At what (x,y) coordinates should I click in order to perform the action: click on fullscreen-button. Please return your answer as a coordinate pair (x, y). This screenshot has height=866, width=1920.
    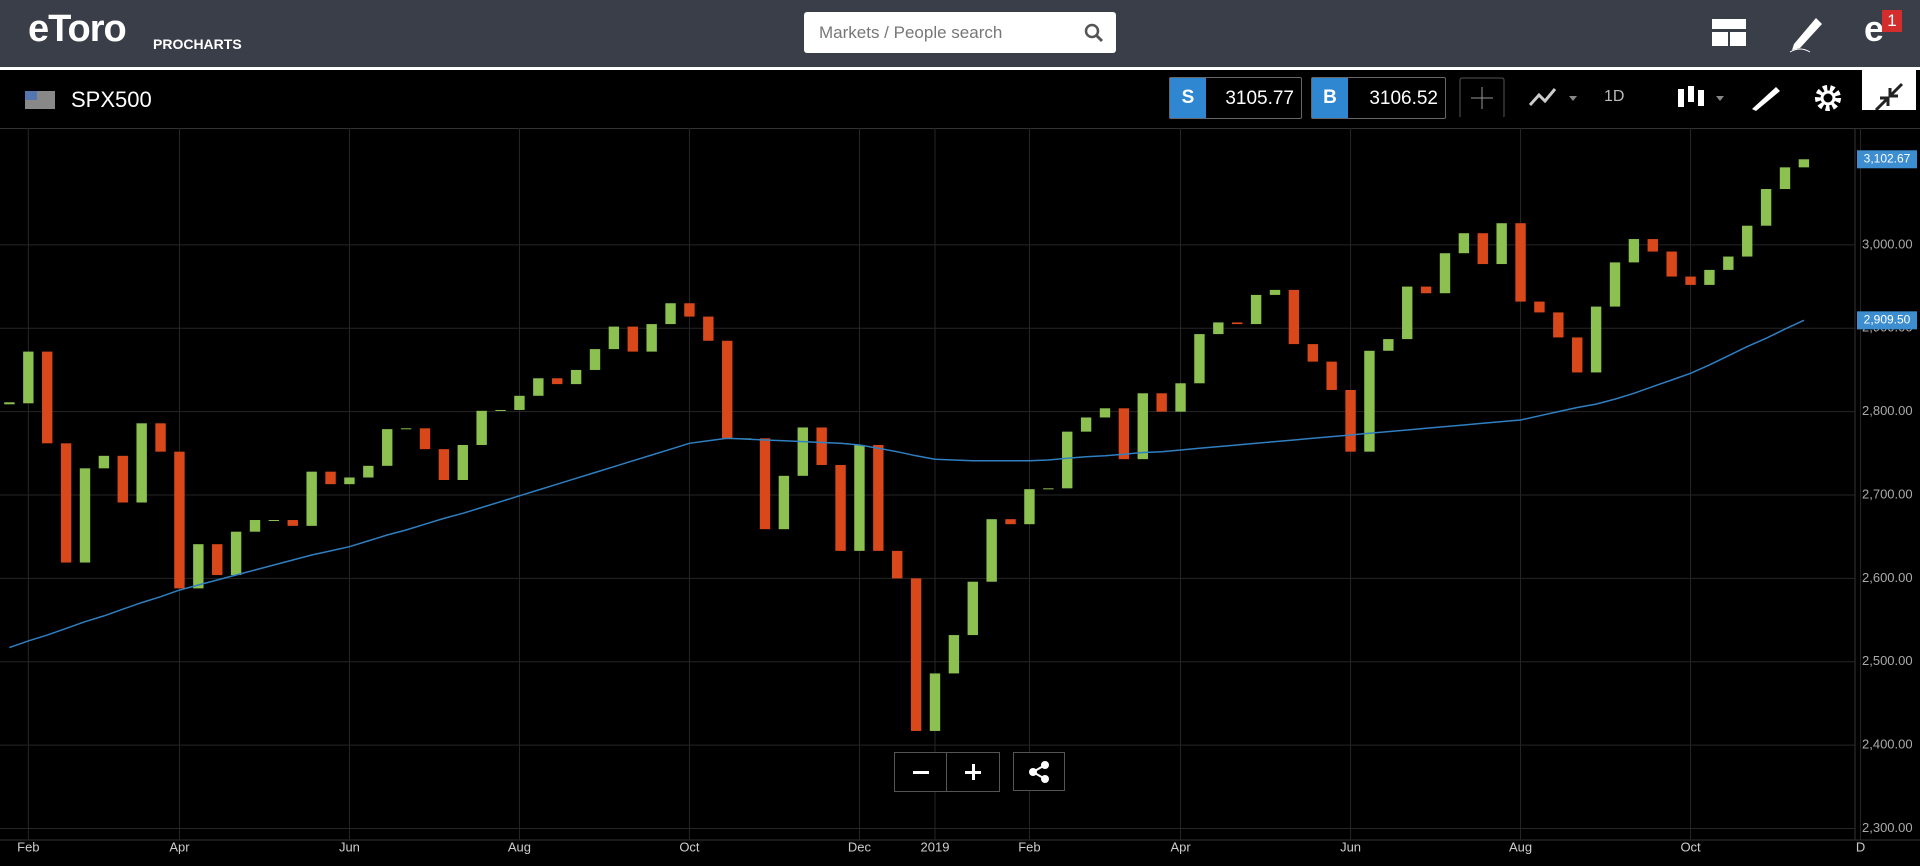
    Looking at the image, I should click on (1889, 90).